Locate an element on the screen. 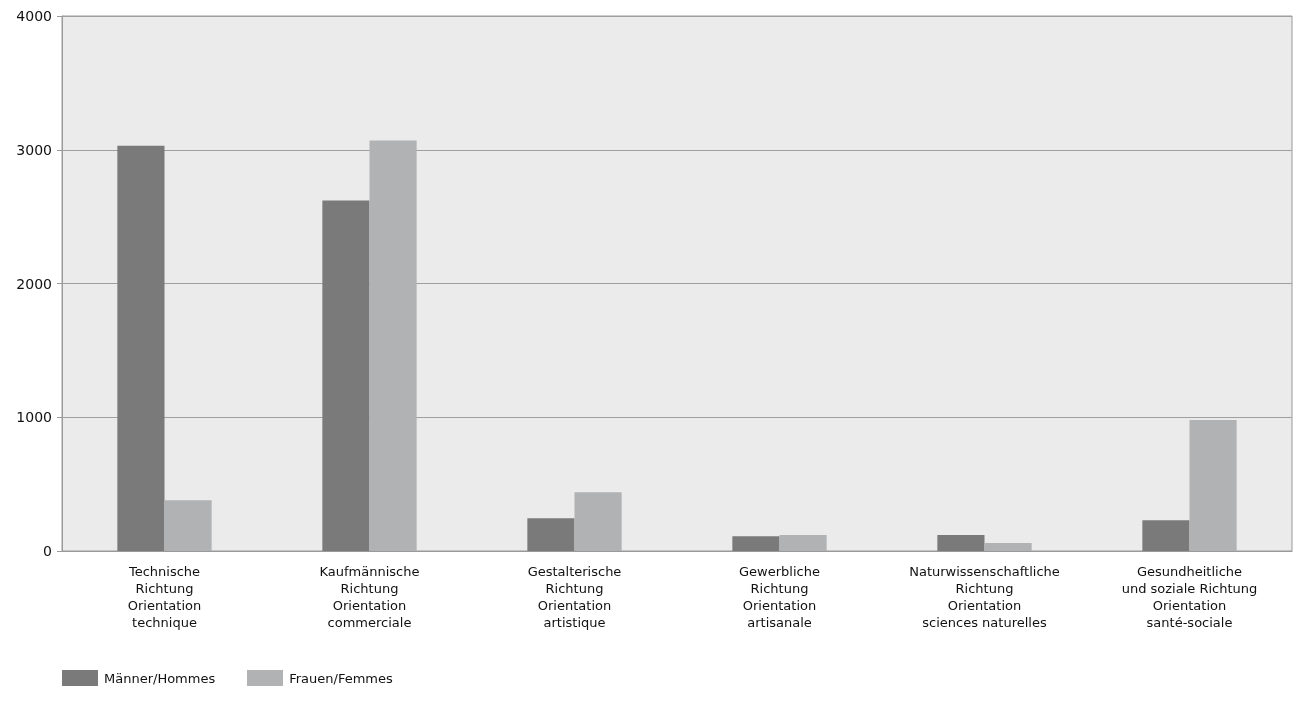 The image size is (1294, 701). x-tick-label: Gewerbliche Richtung Orientation artisanale is located at coordinates (779, 597).